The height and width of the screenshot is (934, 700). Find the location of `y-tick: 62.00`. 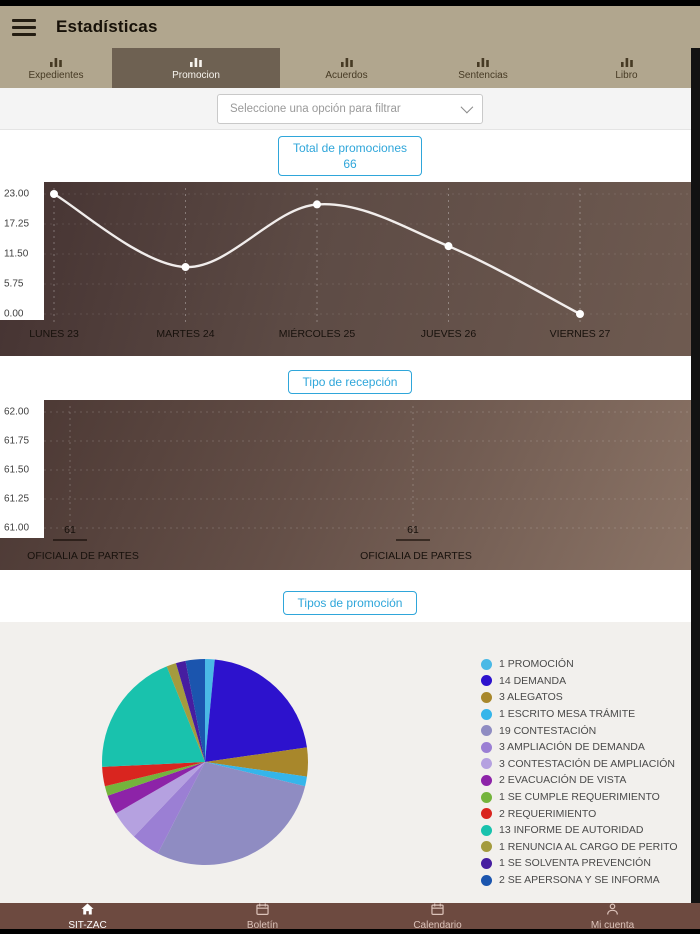

y-tick: 62.00 is located at coordinates (17, 412).